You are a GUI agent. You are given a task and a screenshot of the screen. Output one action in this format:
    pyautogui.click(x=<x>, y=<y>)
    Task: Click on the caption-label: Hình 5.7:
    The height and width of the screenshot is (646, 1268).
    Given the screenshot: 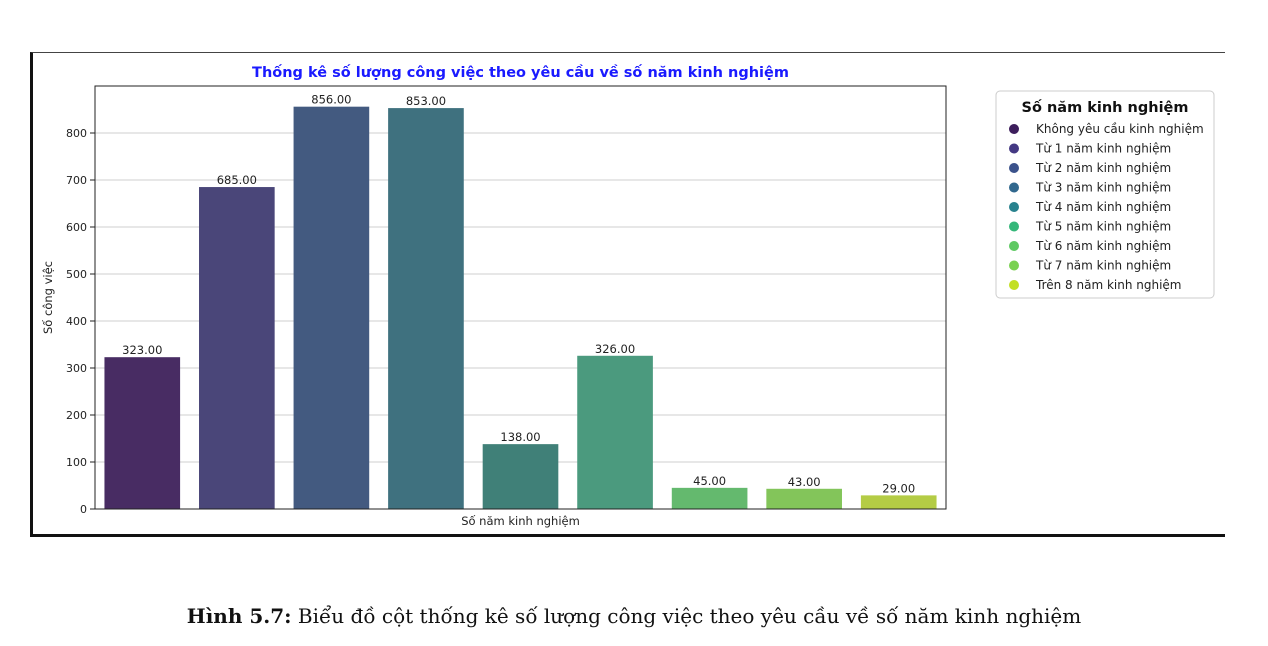 What is the action you would take?
    pyautogui.click(x=239, y=616)
    